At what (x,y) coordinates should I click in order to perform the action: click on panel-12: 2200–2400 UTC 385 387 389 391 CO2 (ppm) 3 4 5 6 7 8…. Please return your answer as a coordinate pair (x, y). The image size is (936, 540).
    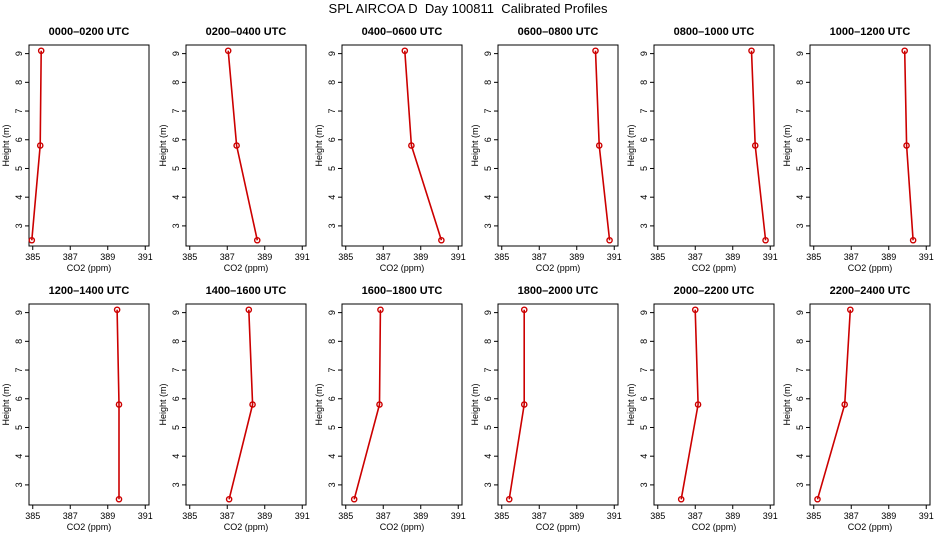
    Looking at the image, I should click on (858, 408).